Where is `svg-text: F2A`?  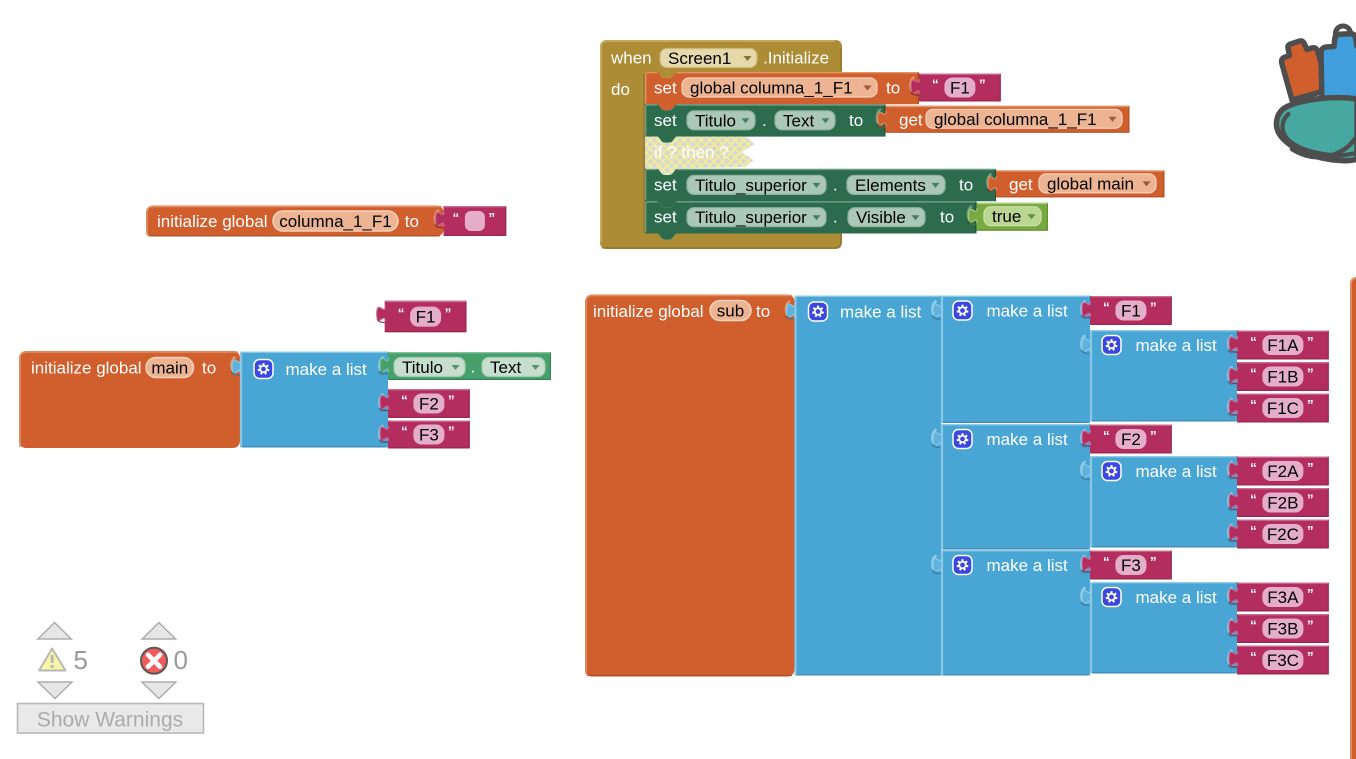
svg-text: F2A is located at coordinates (1283, 471).